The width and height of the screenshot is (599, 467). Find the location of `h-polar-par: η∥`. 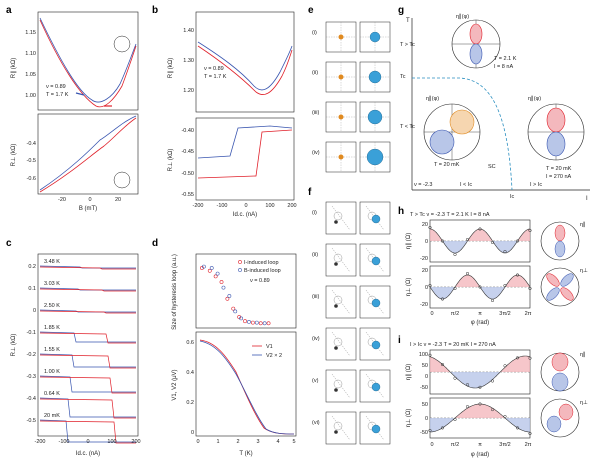

h-polar-par: η∥ is located at coordinates (563, 241).